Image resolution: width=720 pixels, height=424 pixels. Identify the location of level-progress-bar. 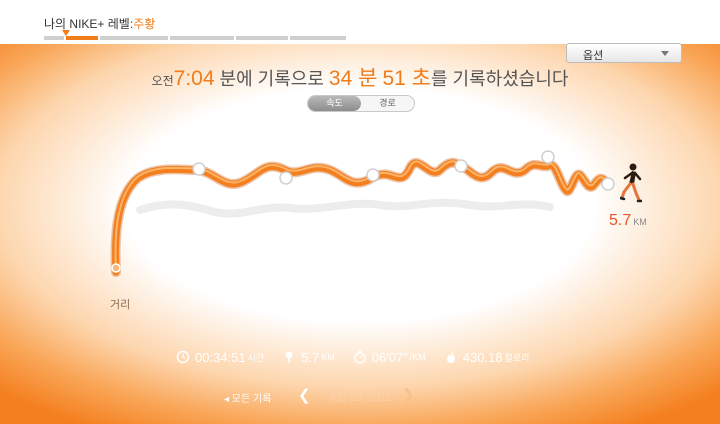
(195, 38).